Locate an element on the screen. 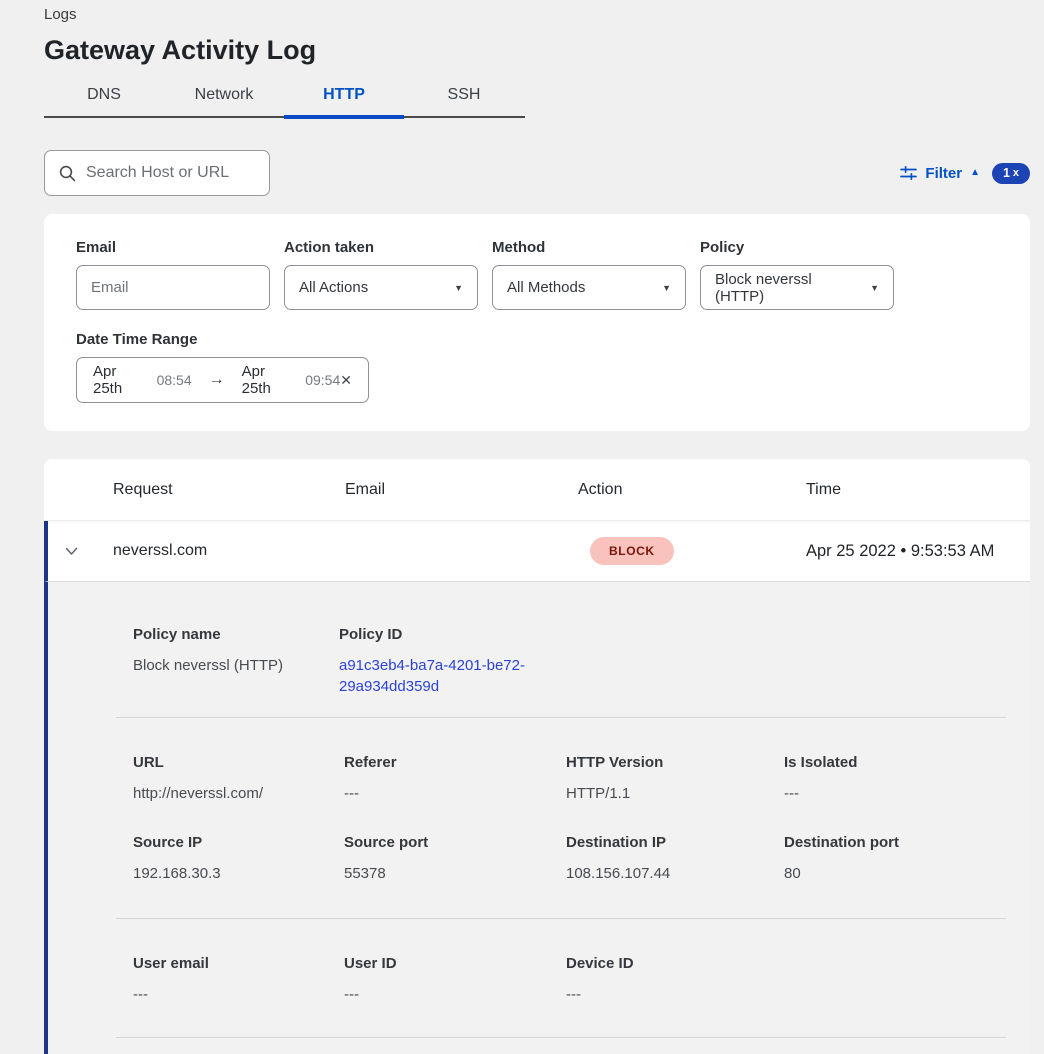 This screenshot has height=1054, width=1044. policy-filter-label: Policy is located at coordinates (722, 247).